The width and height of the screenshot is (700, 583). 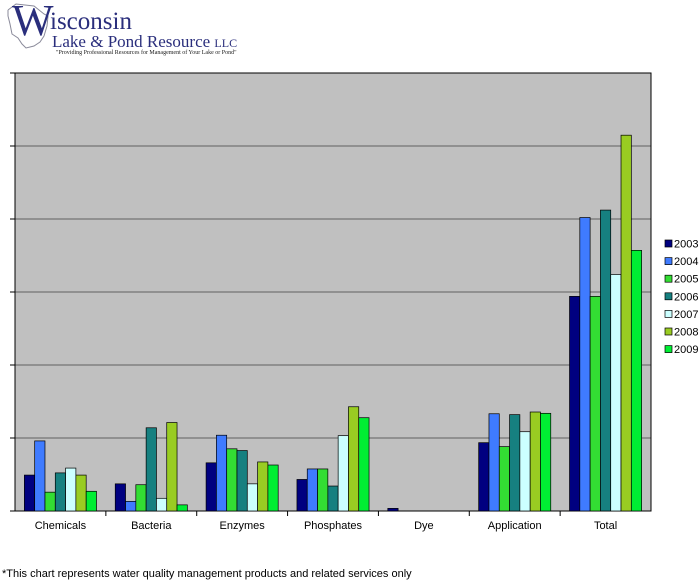 What do you see at coordinates (33, 22) in the screenshot?
I see `logo-letter: W` at bounding box center [33, 22].